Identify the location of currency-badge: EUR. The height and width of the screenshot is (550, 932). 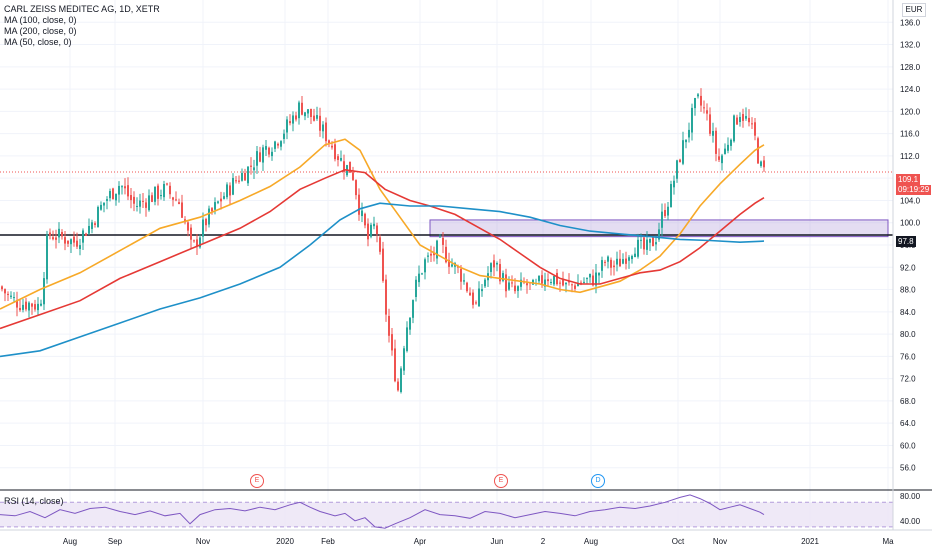
(914, 10).